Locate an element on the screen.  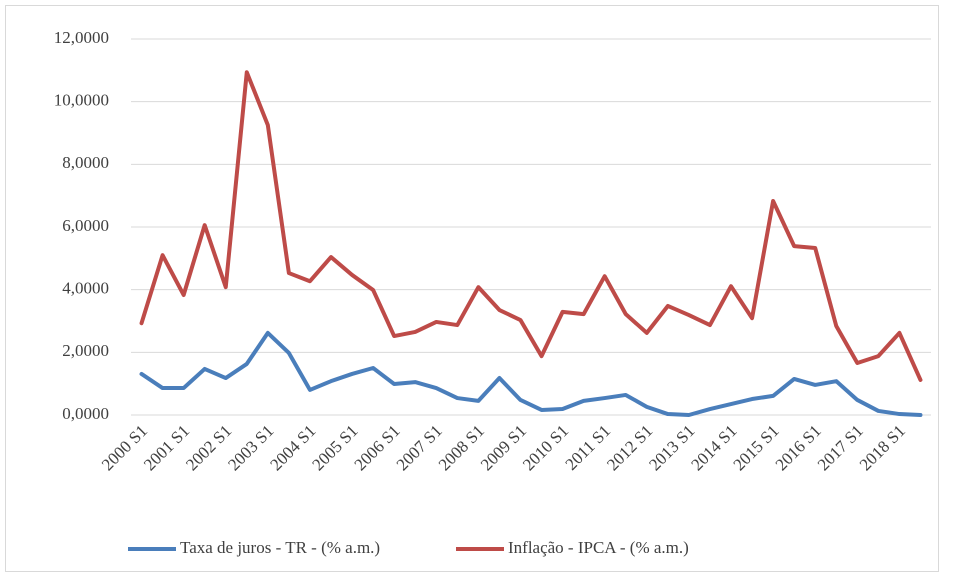
y-tick-label: 0,0000 is located at coordinates (85, 413).